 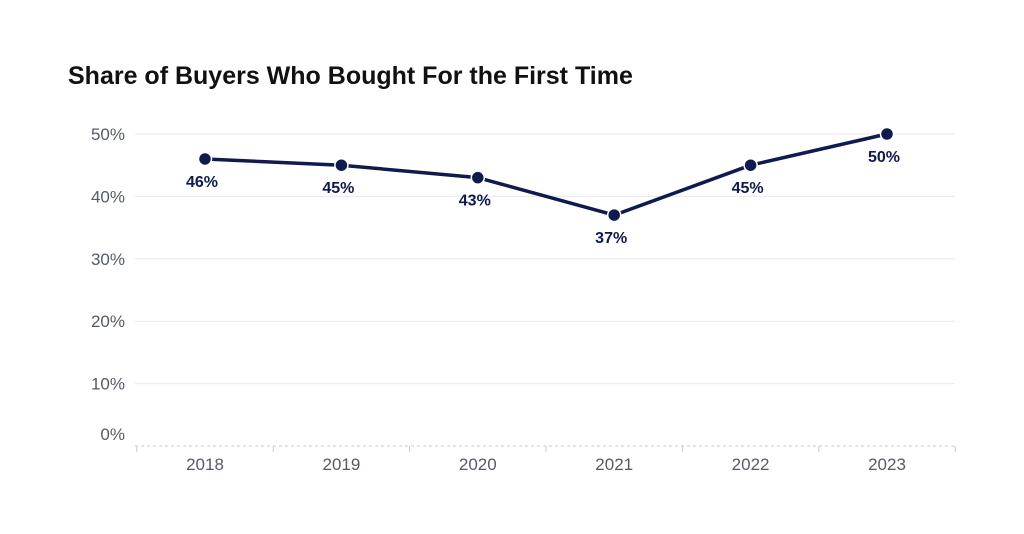 What do you see at coordinates (341, 464) in the screenshot?
I see `x-tick-label-2019: 2019` at bounding box center [341, 464].